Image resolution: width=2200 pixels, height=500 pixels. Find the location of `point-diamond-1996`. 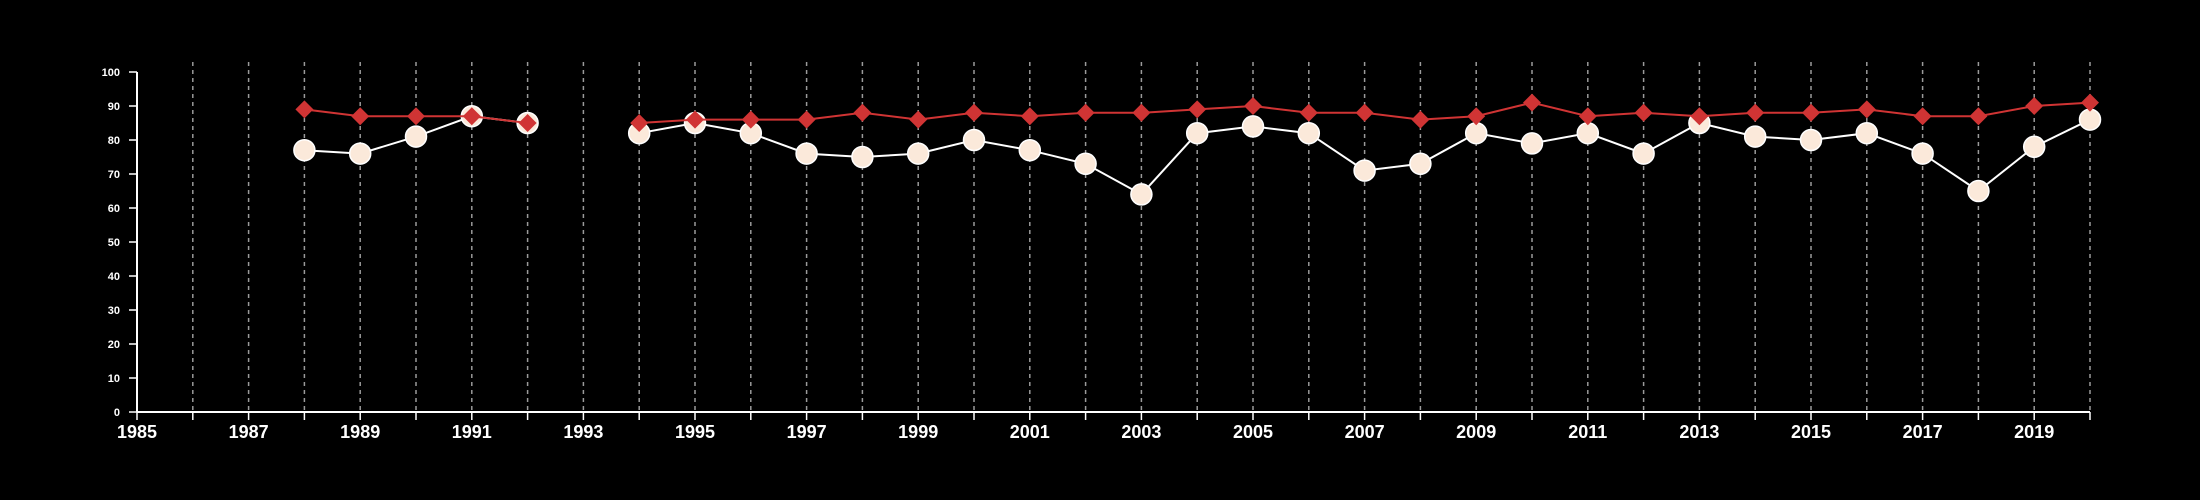

point-diamond-1996 is located at coordinates (750, 119).